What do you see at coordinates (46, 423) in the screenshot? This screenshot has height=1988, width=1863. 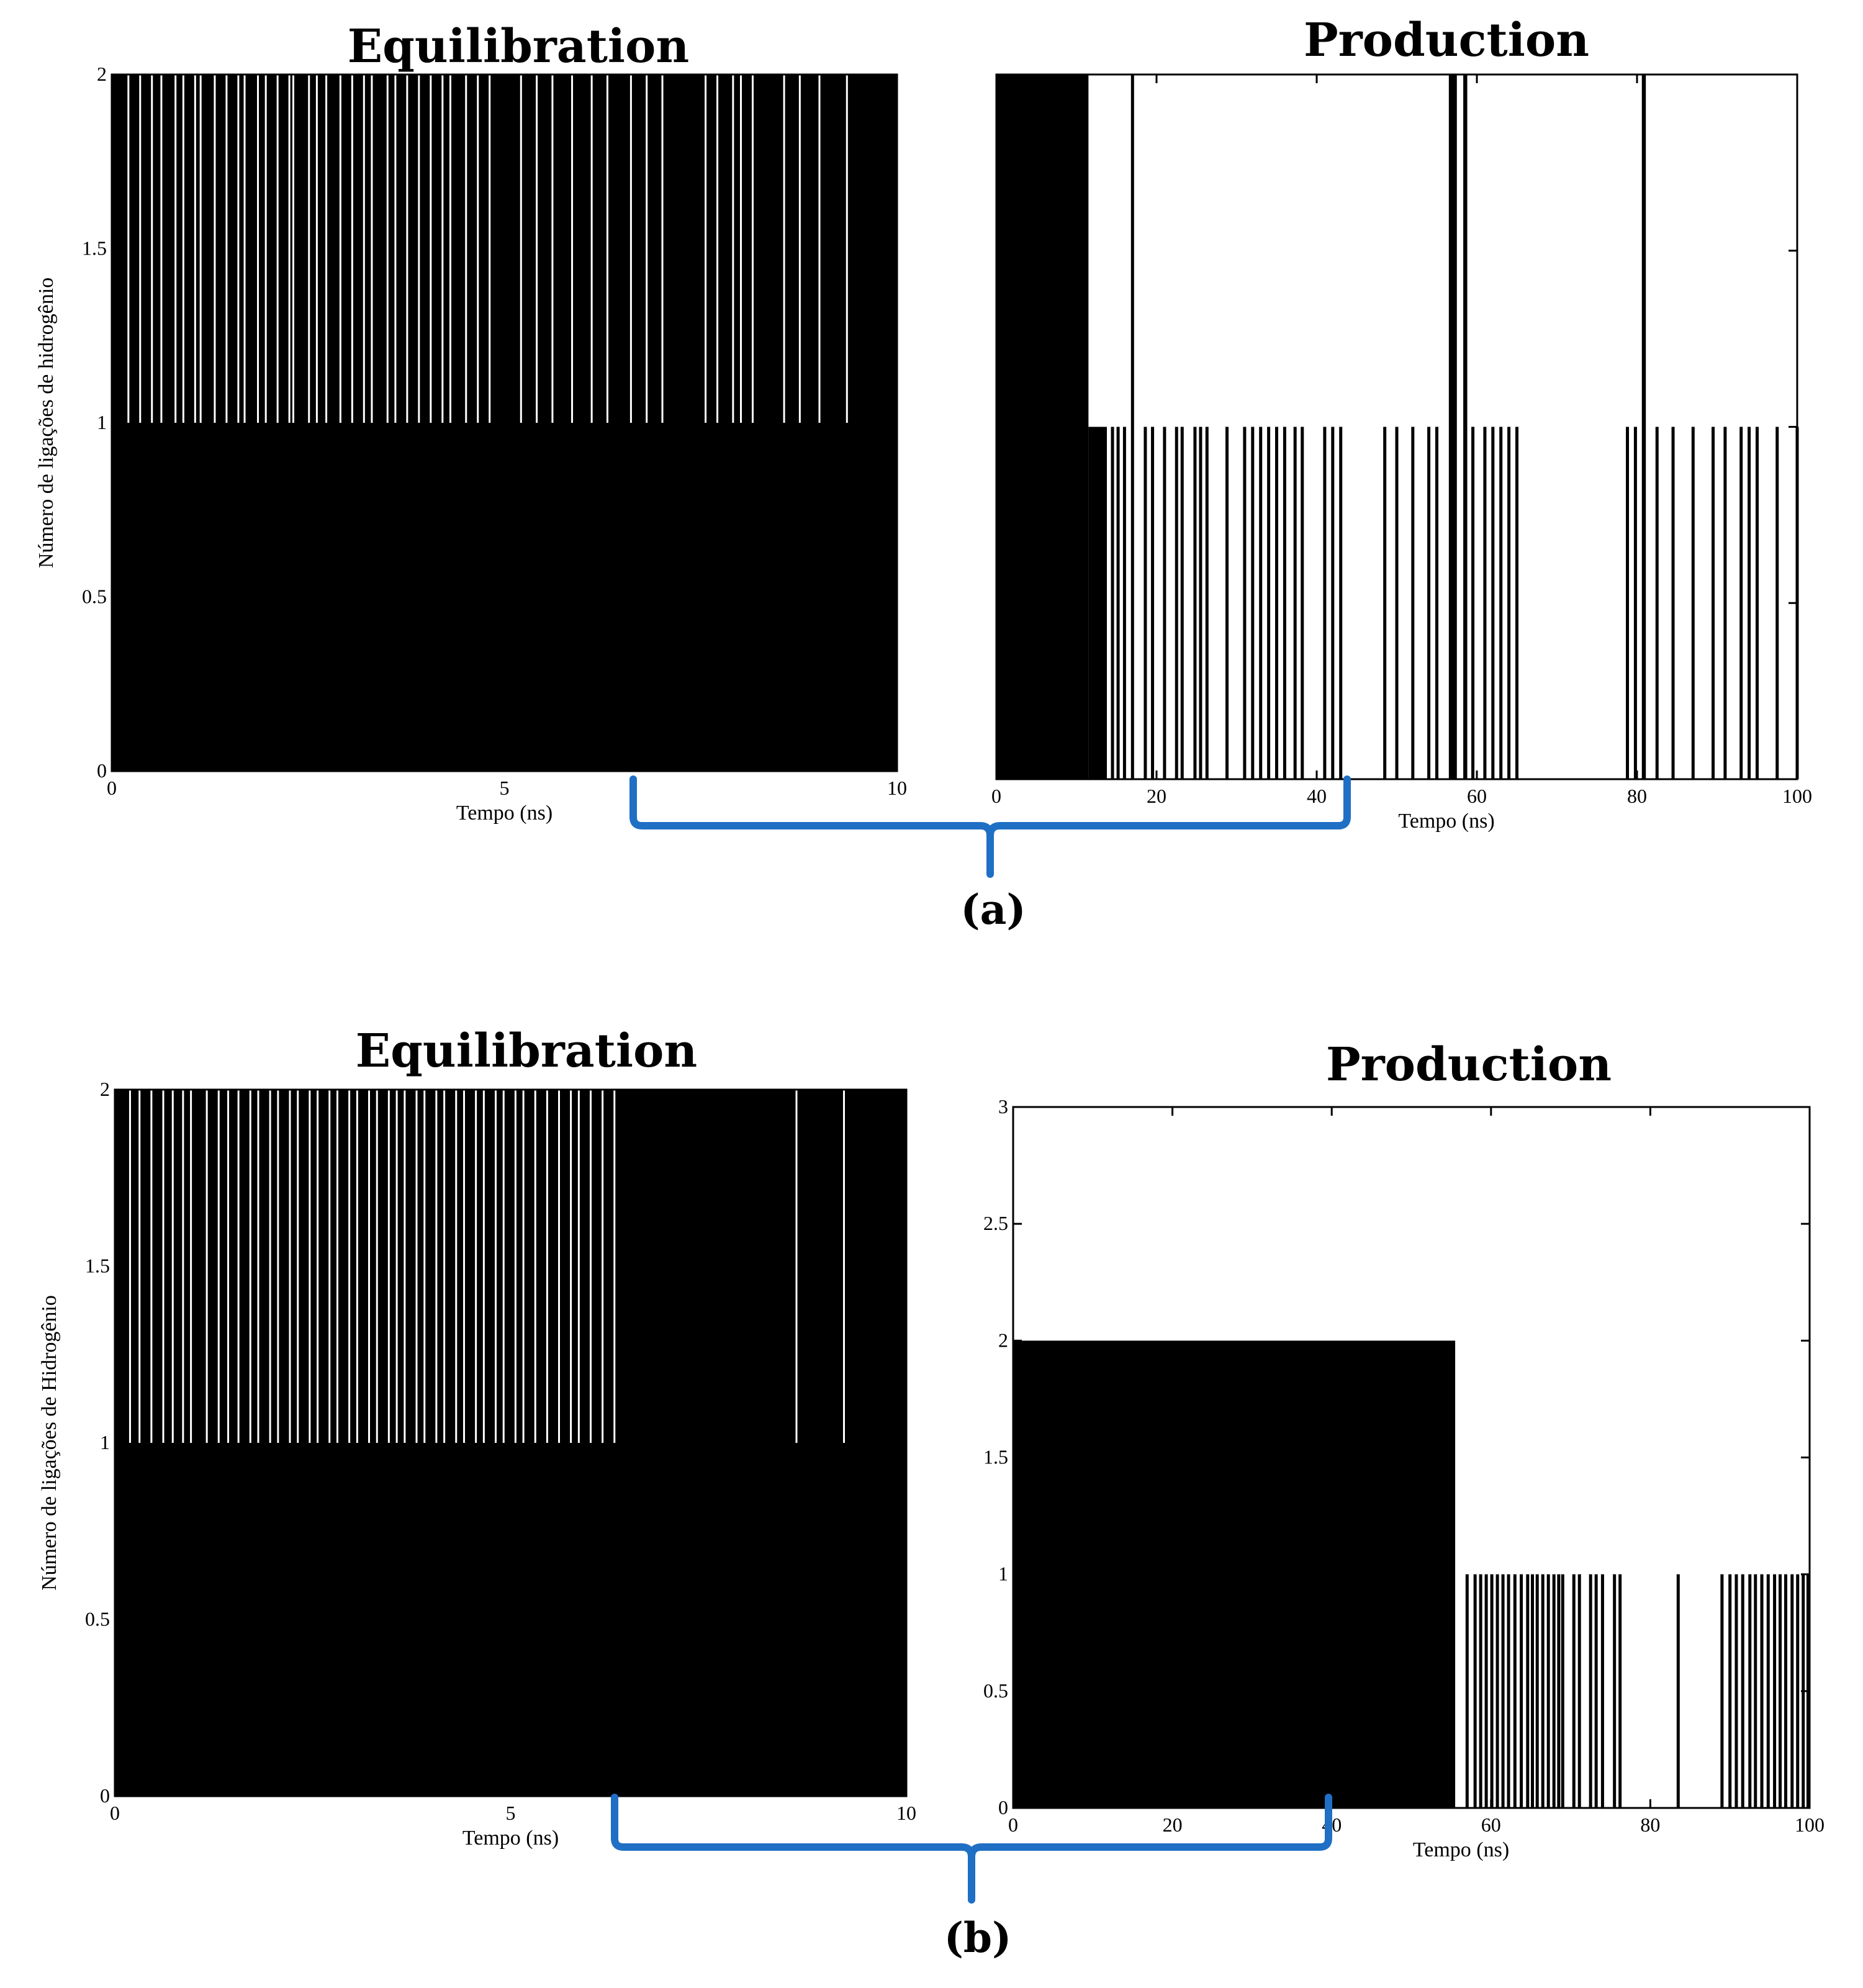 I see `y-axis-label: Número de ligações de hidrogênio` at bounding box center [46, 423].